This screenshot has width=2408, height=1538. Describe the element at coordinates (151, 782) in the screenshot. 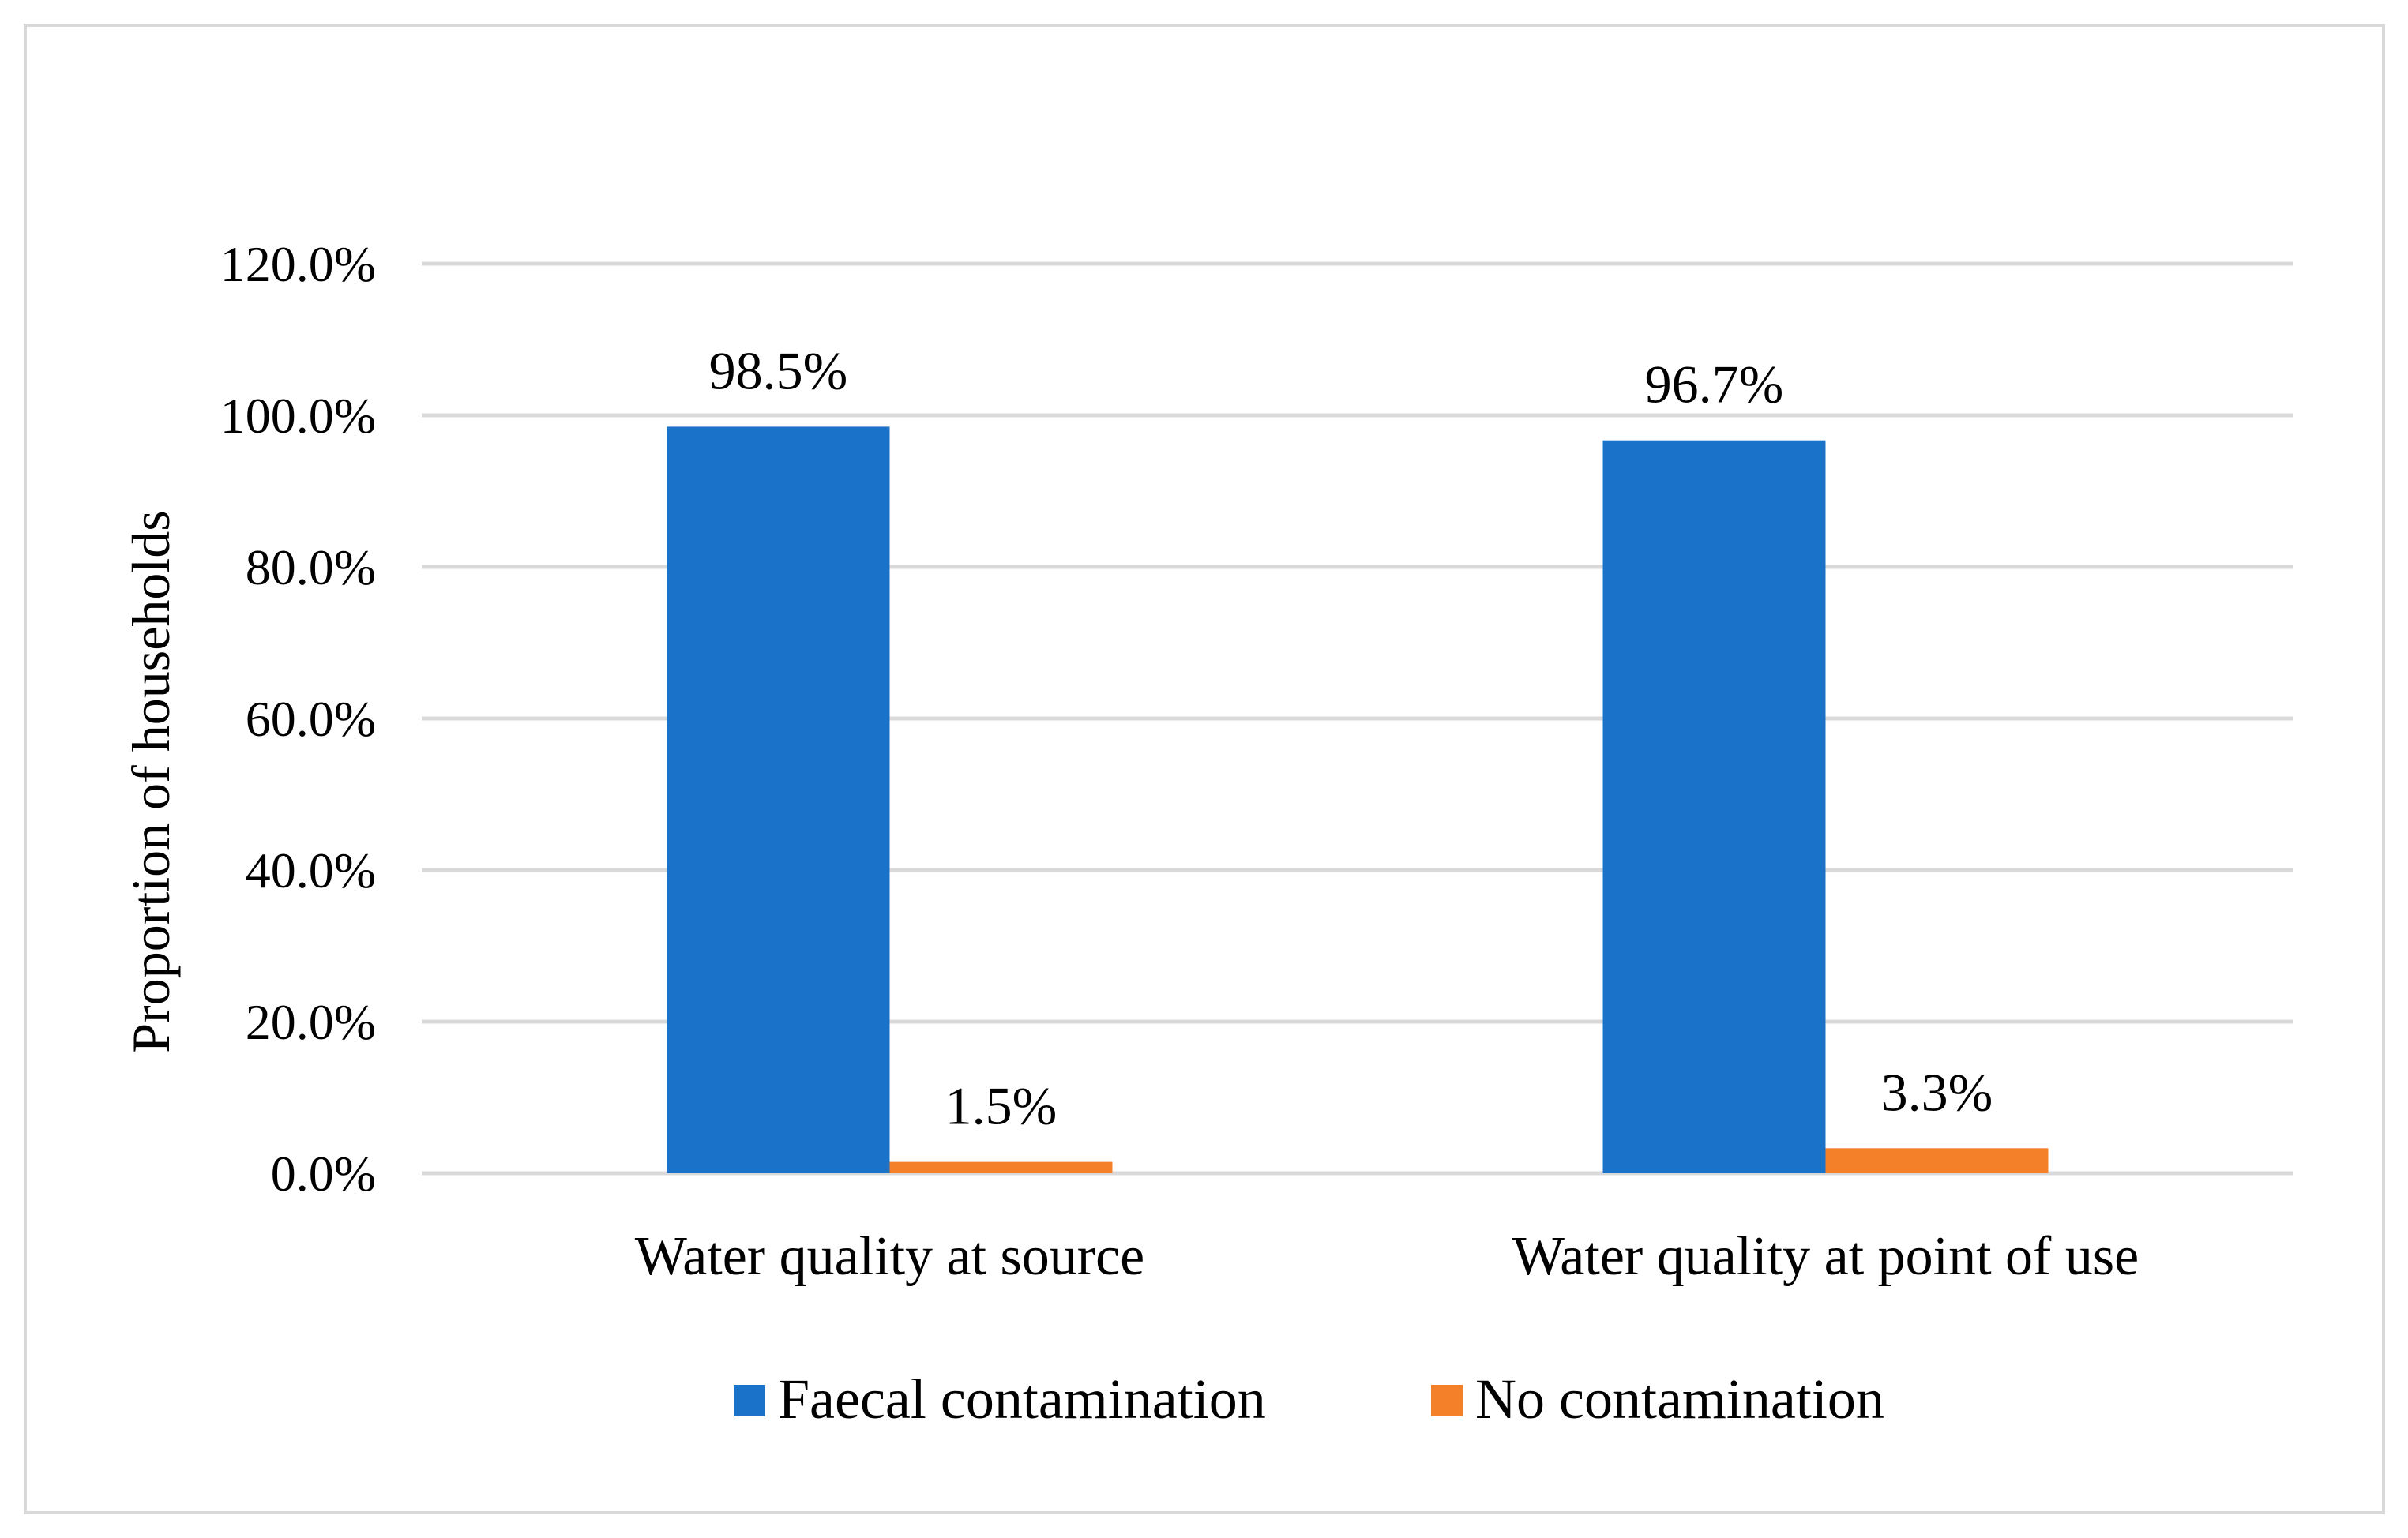

I see `y-axis-title: Proportion of households` at that location.